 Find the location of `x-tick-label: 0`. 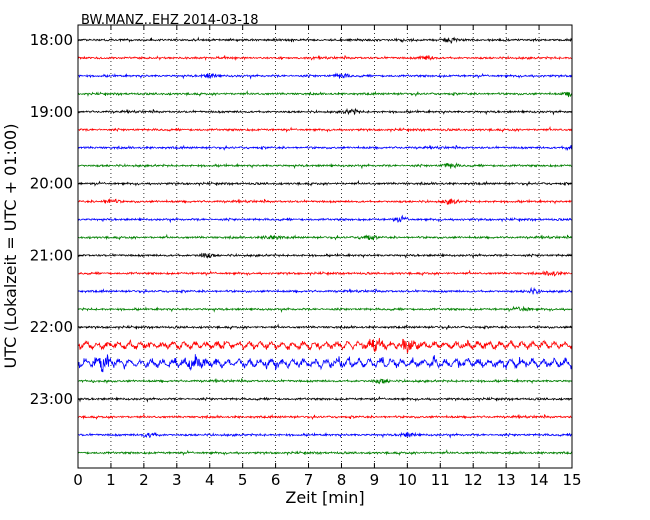

x-tick-label: 0 is located at coordinates (78, 480).